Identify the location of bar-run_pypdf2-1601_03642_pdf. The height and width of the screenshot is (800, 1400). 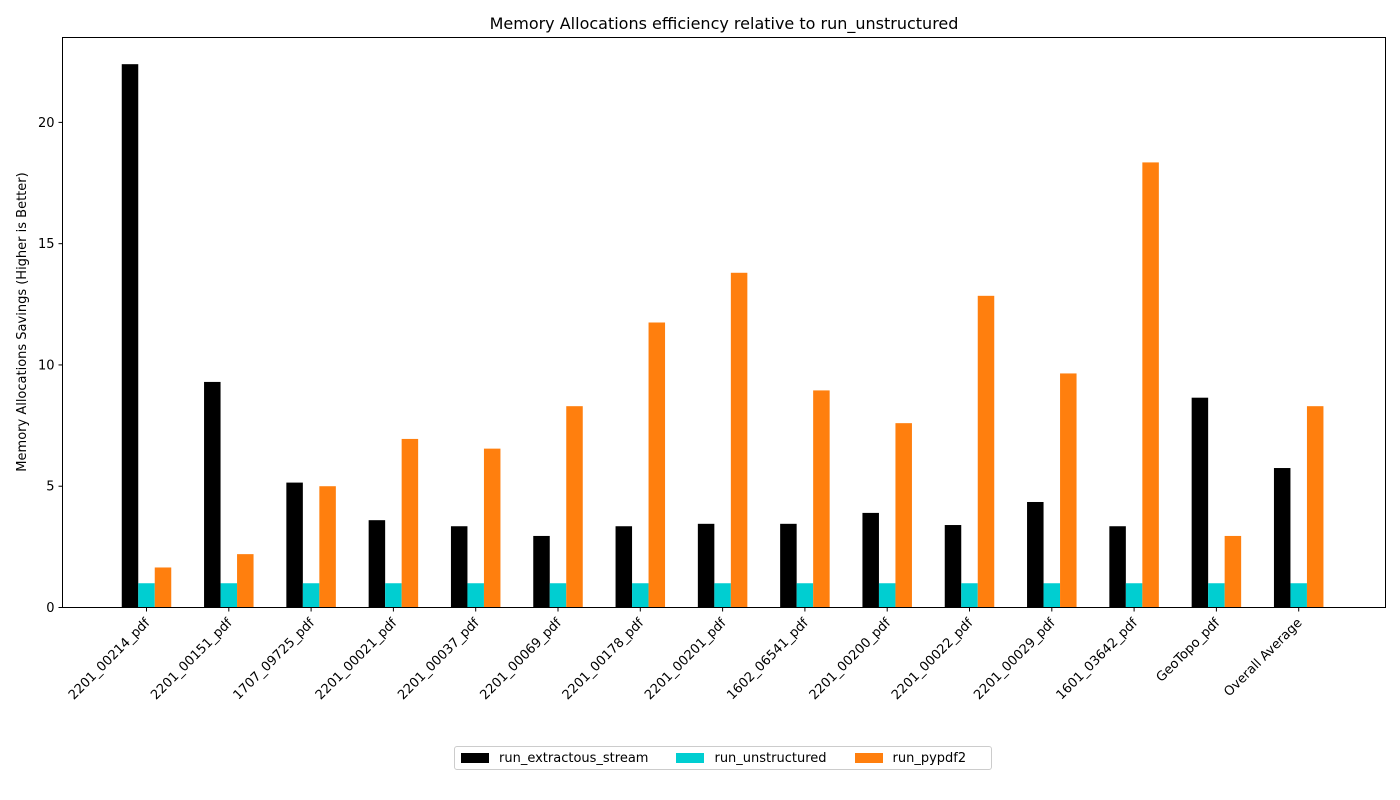
(1150, 385).